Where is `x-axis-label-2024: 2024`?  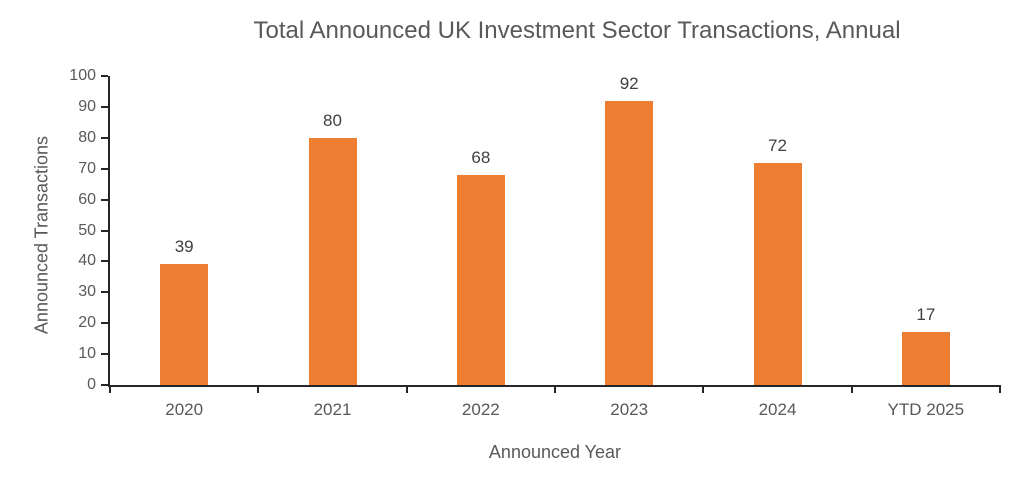 x-axis-label-2024: 2024 is located at coordinates (777, 409).